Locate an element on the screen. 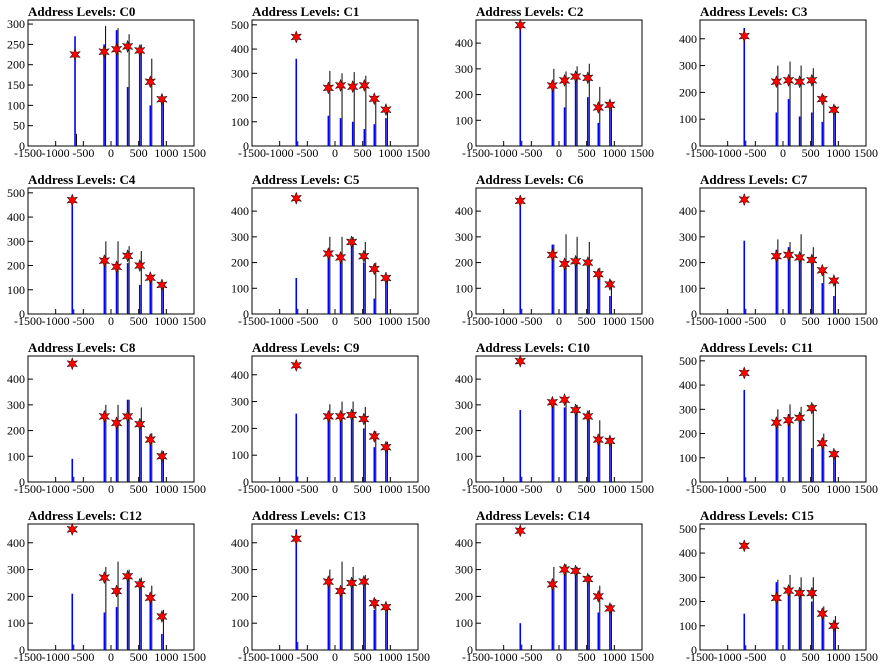 Image resolution: width=896 pixels, height=672 pixels. chart-title: Address Levels: C4 is located at coordinates (82, 179).